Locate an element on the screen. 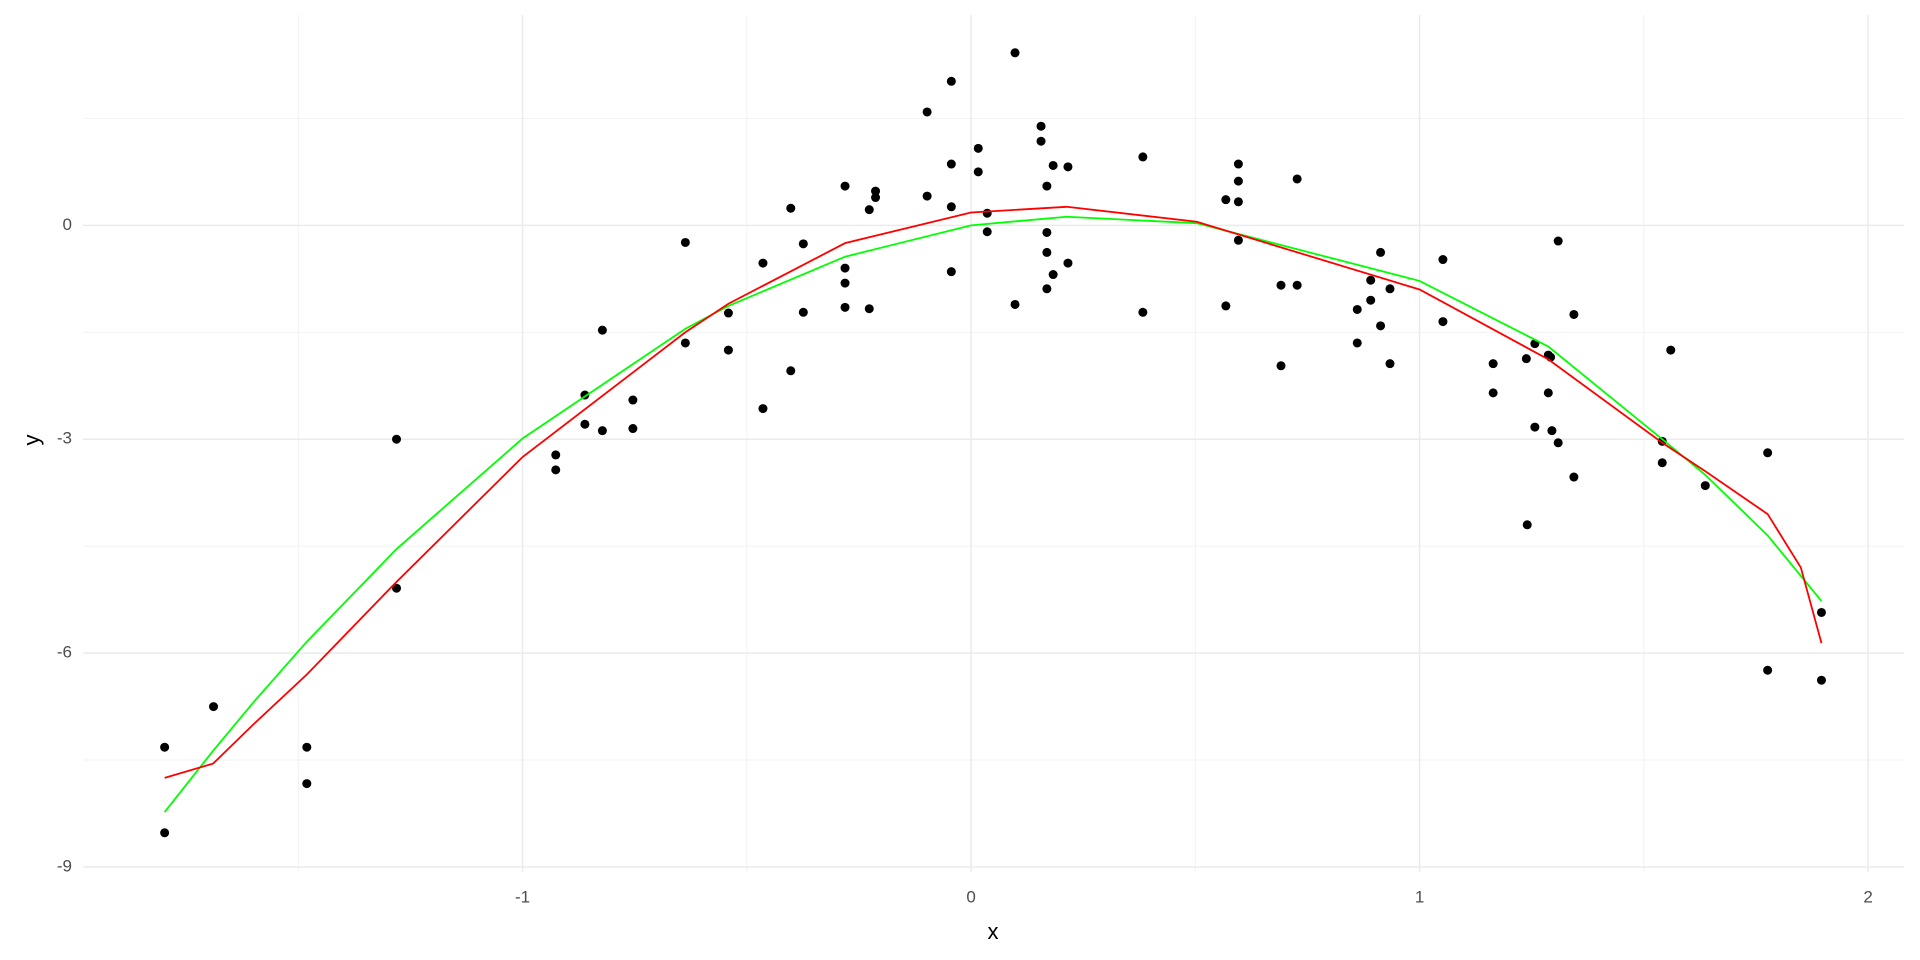  y-tick-label: 0 is located at coordinates (67, 224).